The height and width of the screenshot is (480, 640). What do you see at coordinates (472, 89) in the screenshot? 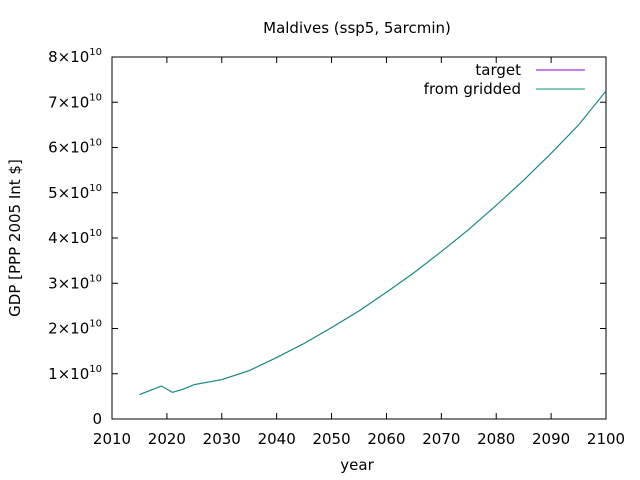
I see `legend-label: from gridded` at bounding box center [472, 89].